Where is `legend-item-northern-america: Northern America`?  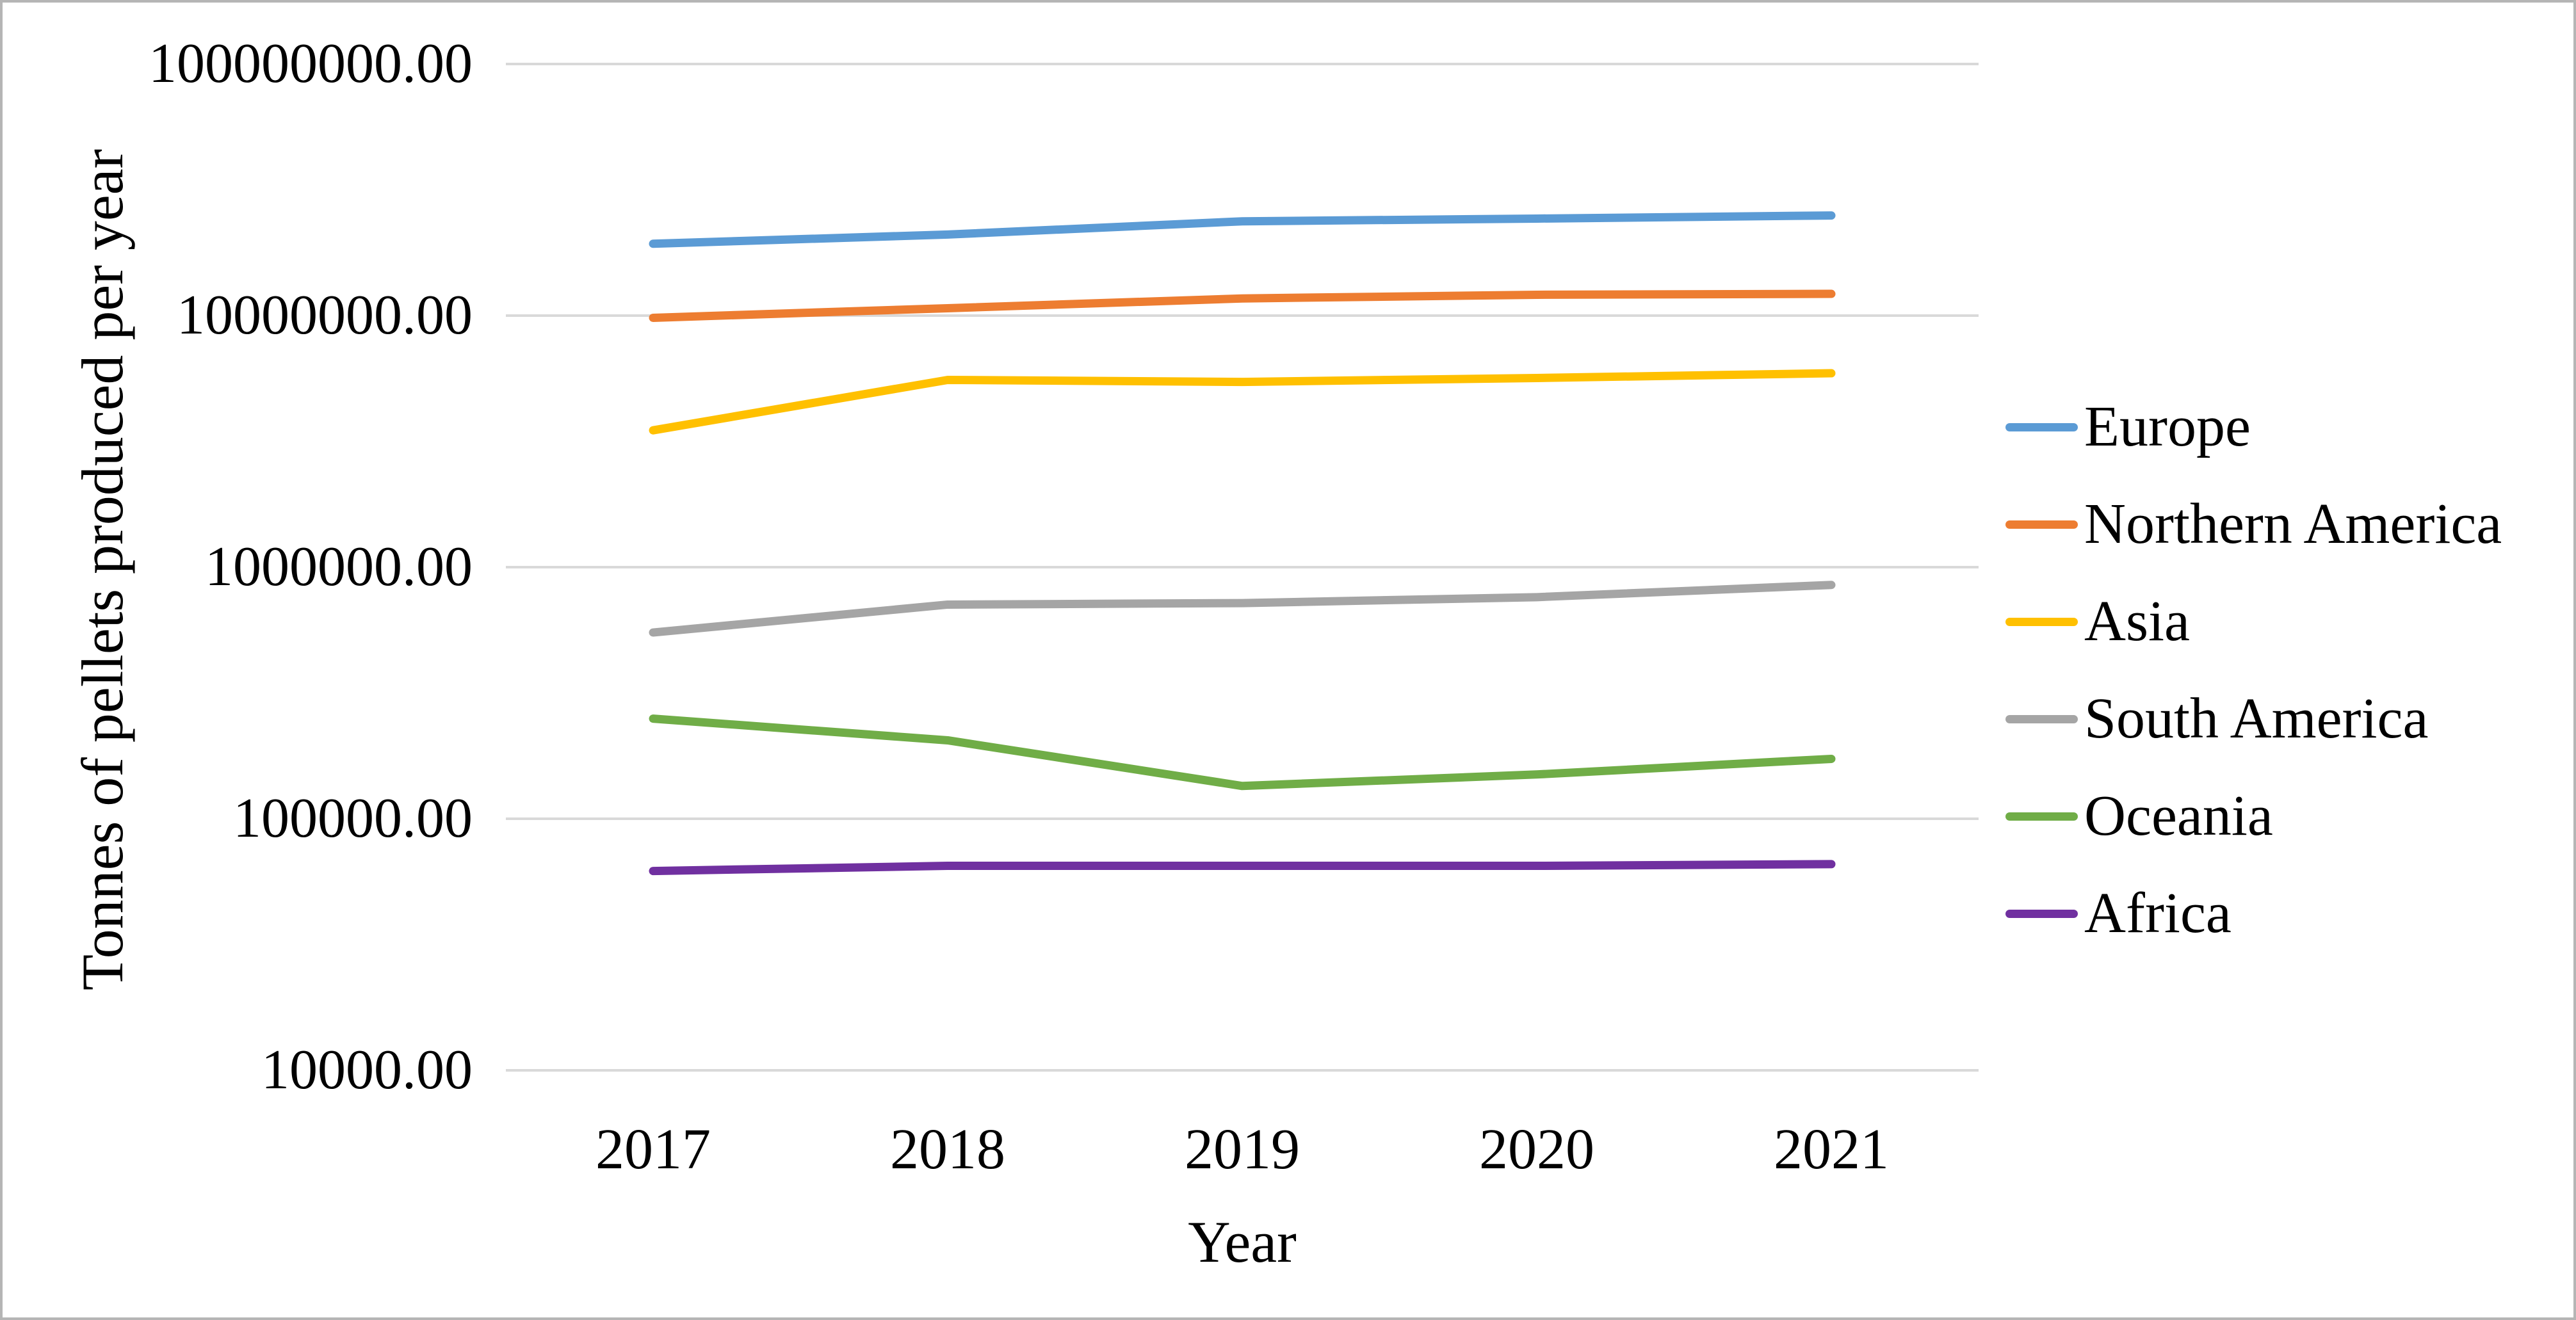
legend-item-northern-america: Northern America is located at coordinates (2253, 524).